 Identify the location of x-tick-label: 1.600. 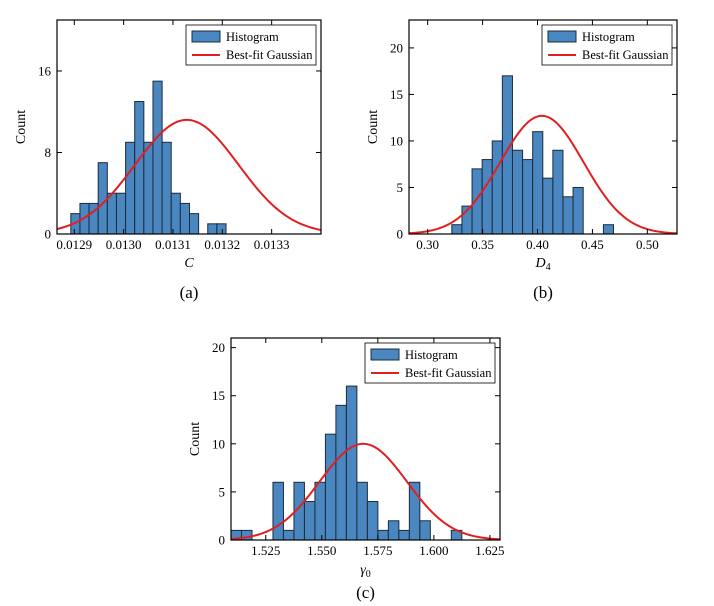
(433, 550).